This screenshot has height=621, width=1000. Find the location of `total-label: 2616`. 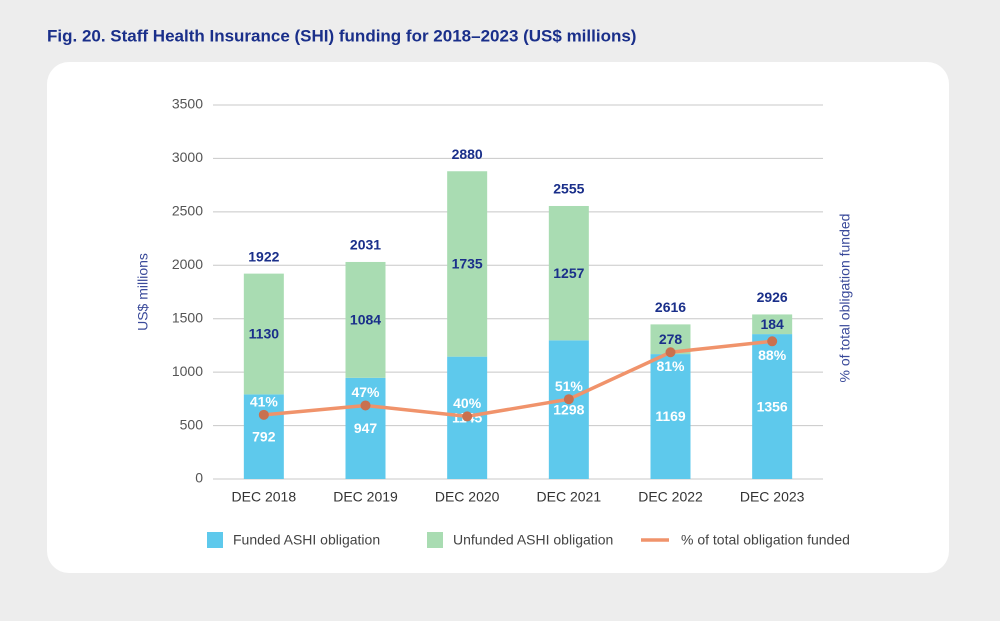

total-label: 2616 is located at coordinates (670, 307).